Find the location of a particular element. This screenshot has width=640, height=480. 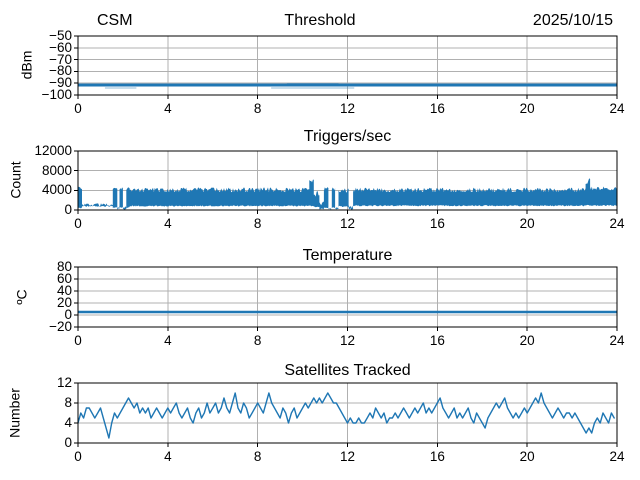

y-tick-label: −100 is located at coordinates (56, 94).